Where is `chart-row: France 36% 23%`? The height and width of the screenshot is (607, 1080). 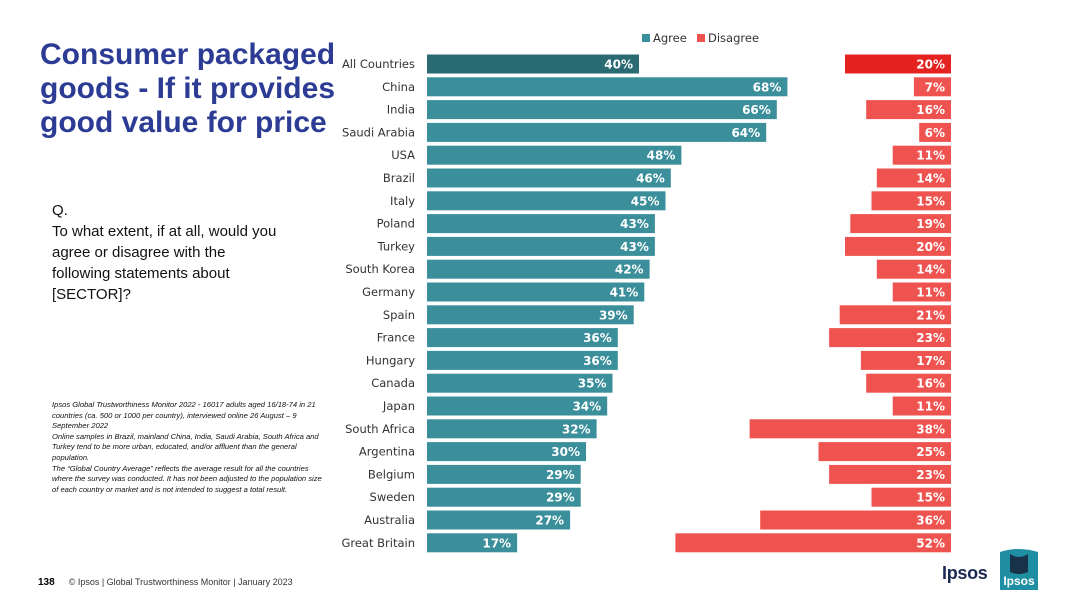 chart-row: France 36% 23% is located at coordinates (664, 338).